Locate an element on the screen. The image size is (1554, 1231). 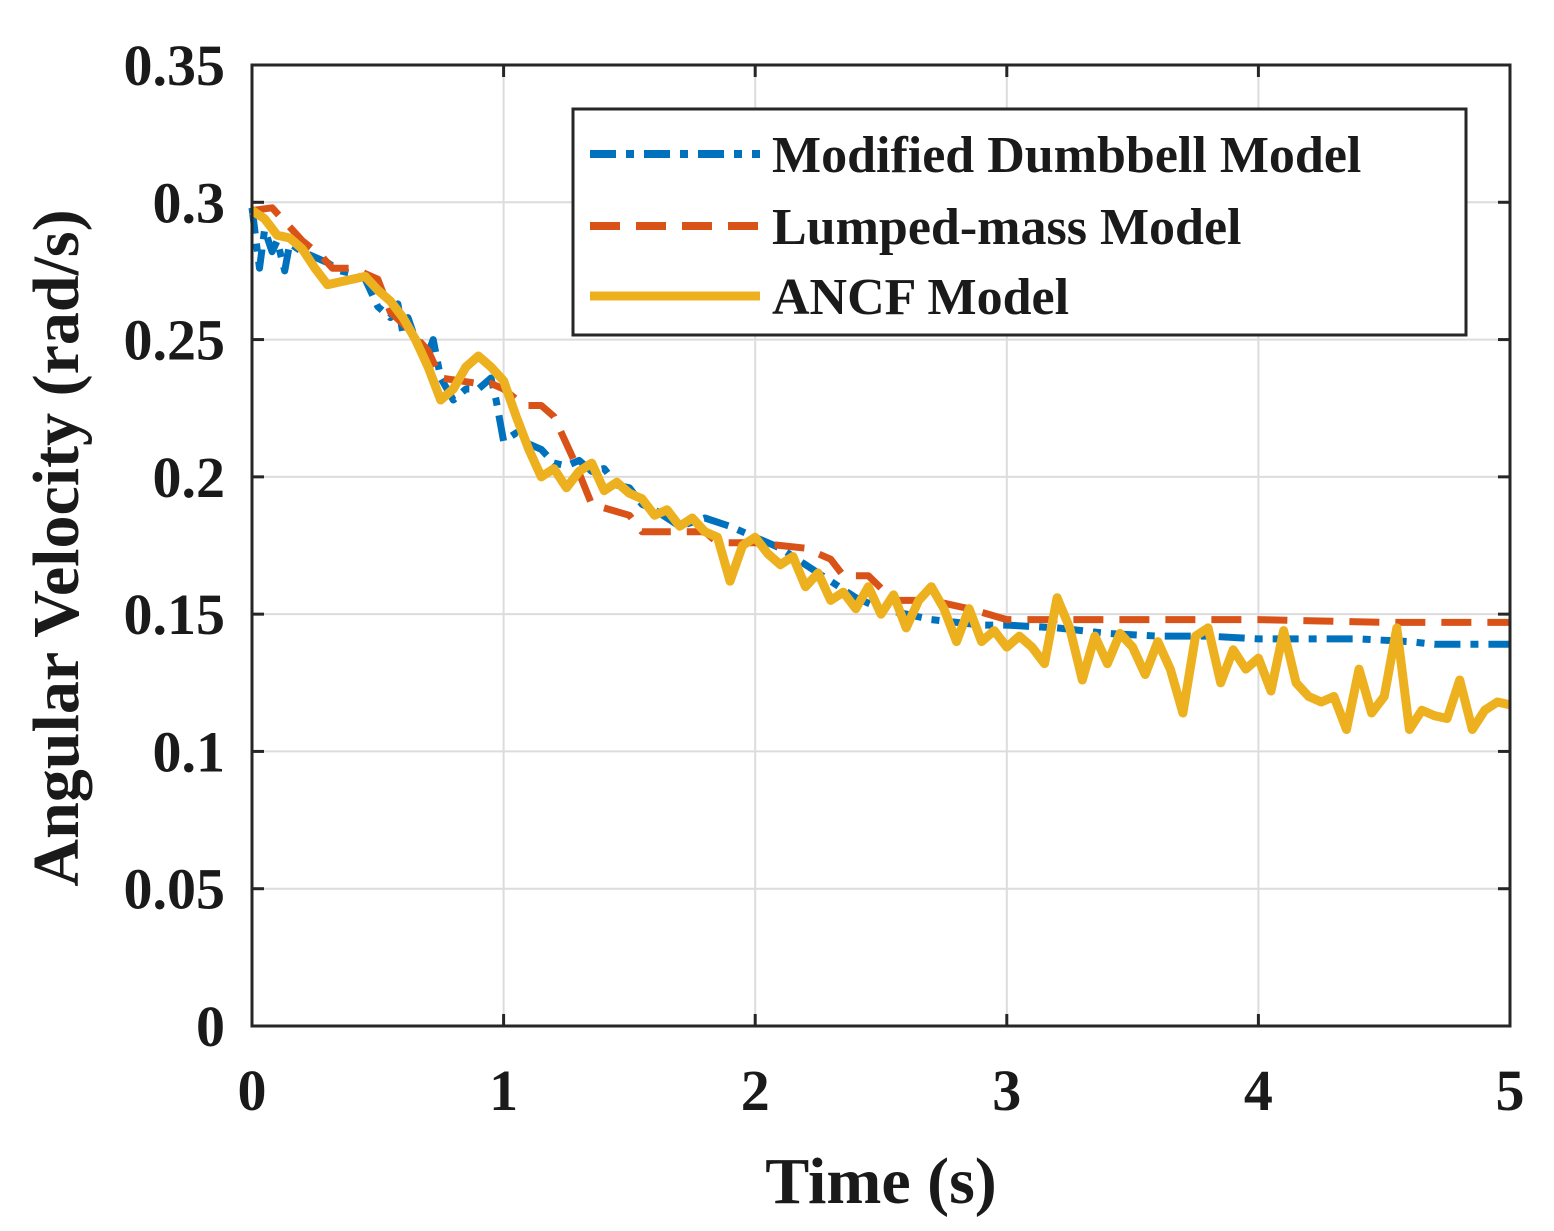
x-tick-label: 3 is located at coordinates (1006, 1090).